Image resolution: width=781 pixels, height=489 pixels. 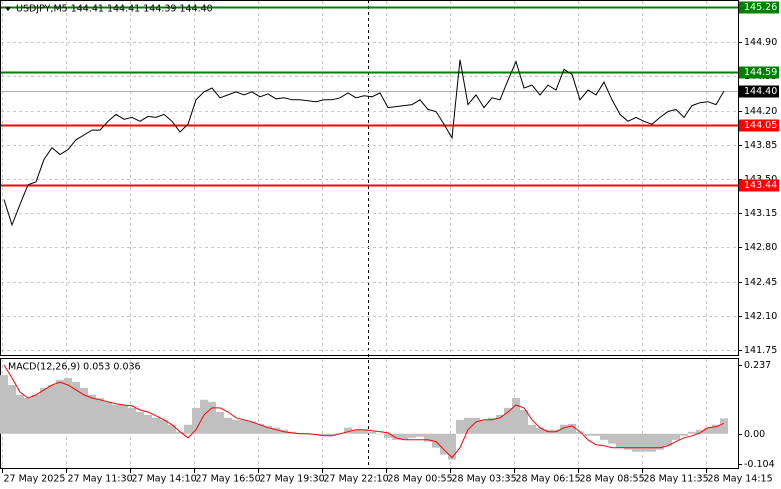 What do you see at coordinates (760, 282) in the screenshot?
I see `y-tick-label: 142.45` at bounding box center [760, 282].